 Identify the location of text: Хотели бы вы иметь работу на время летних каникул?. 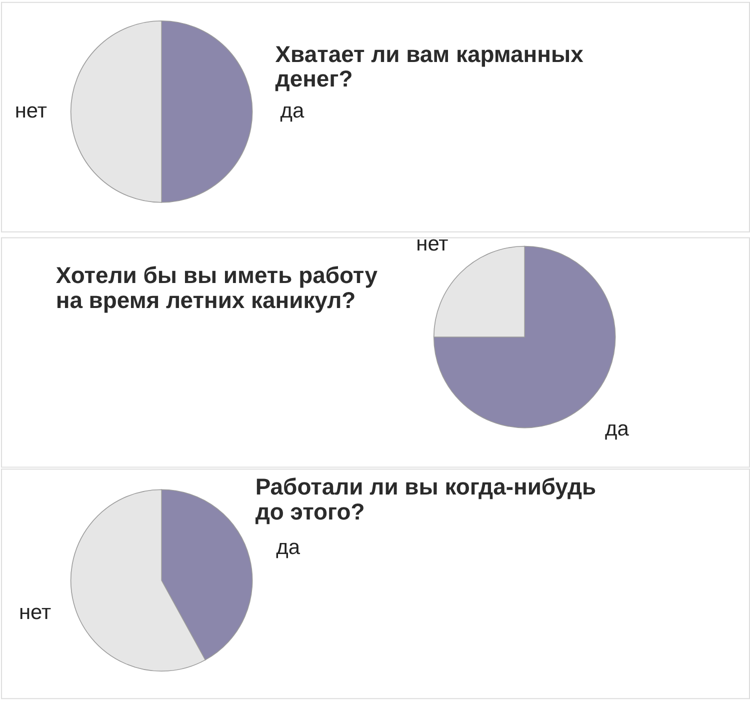
(217, 288).